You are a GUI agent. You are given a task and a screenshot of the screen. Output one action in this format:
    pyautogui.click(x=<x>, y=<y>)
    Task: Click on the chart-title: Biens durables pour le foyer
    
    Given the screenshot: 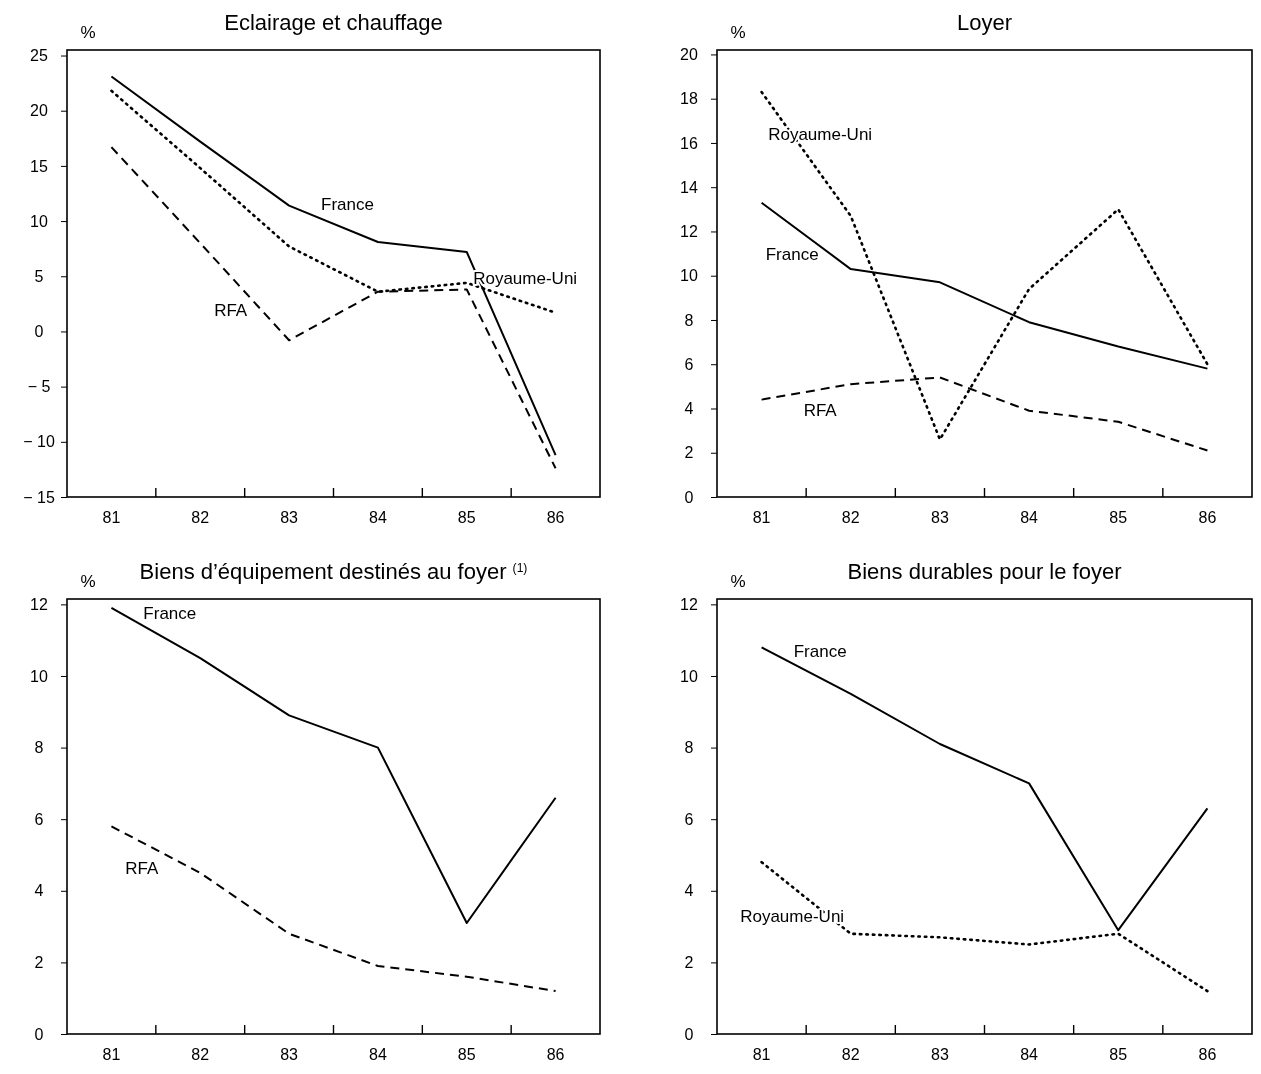 What is the action you would take?
    pyautogui.click(x=984, y=571)
    